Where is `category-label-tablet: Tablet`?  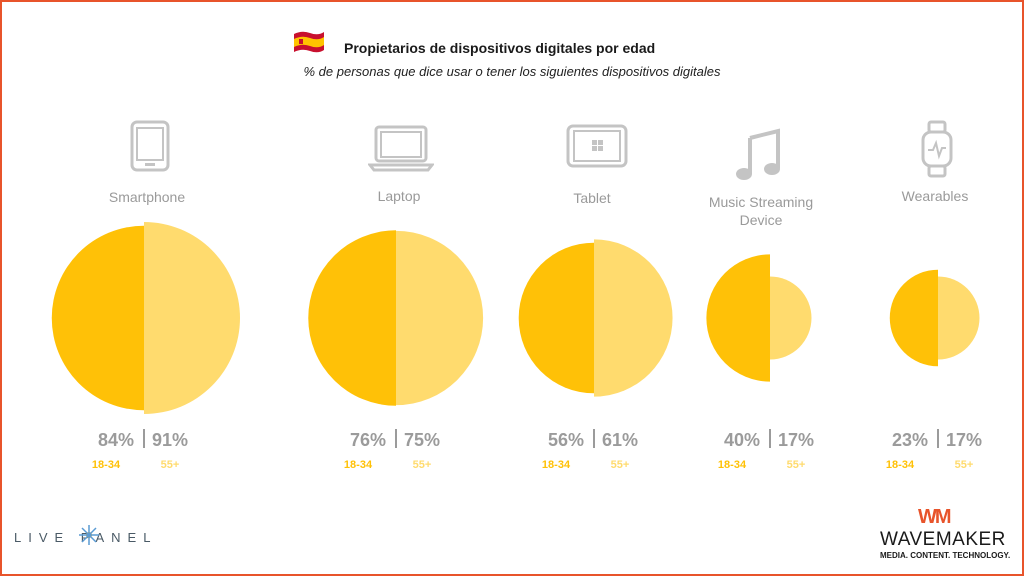 category-label-tablet: Tablet is located at coordinates (592, 198).